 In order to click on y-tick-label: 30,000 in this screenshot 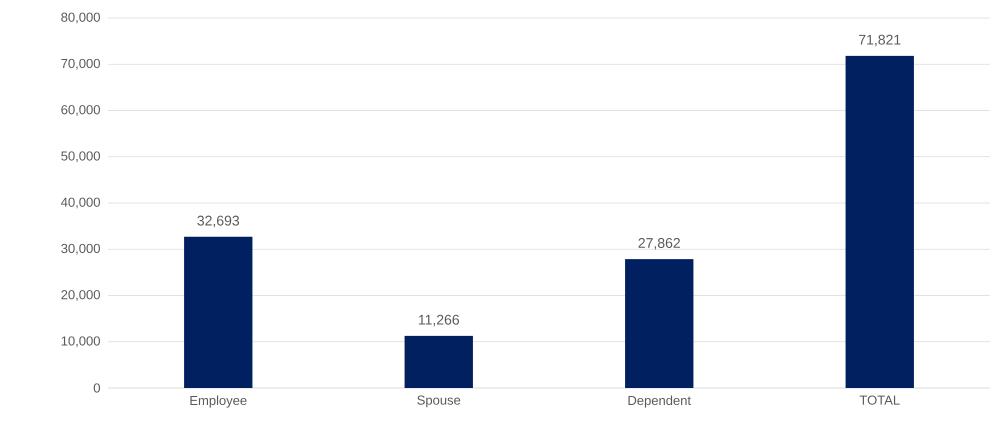, I will do `click(80, 249)`.